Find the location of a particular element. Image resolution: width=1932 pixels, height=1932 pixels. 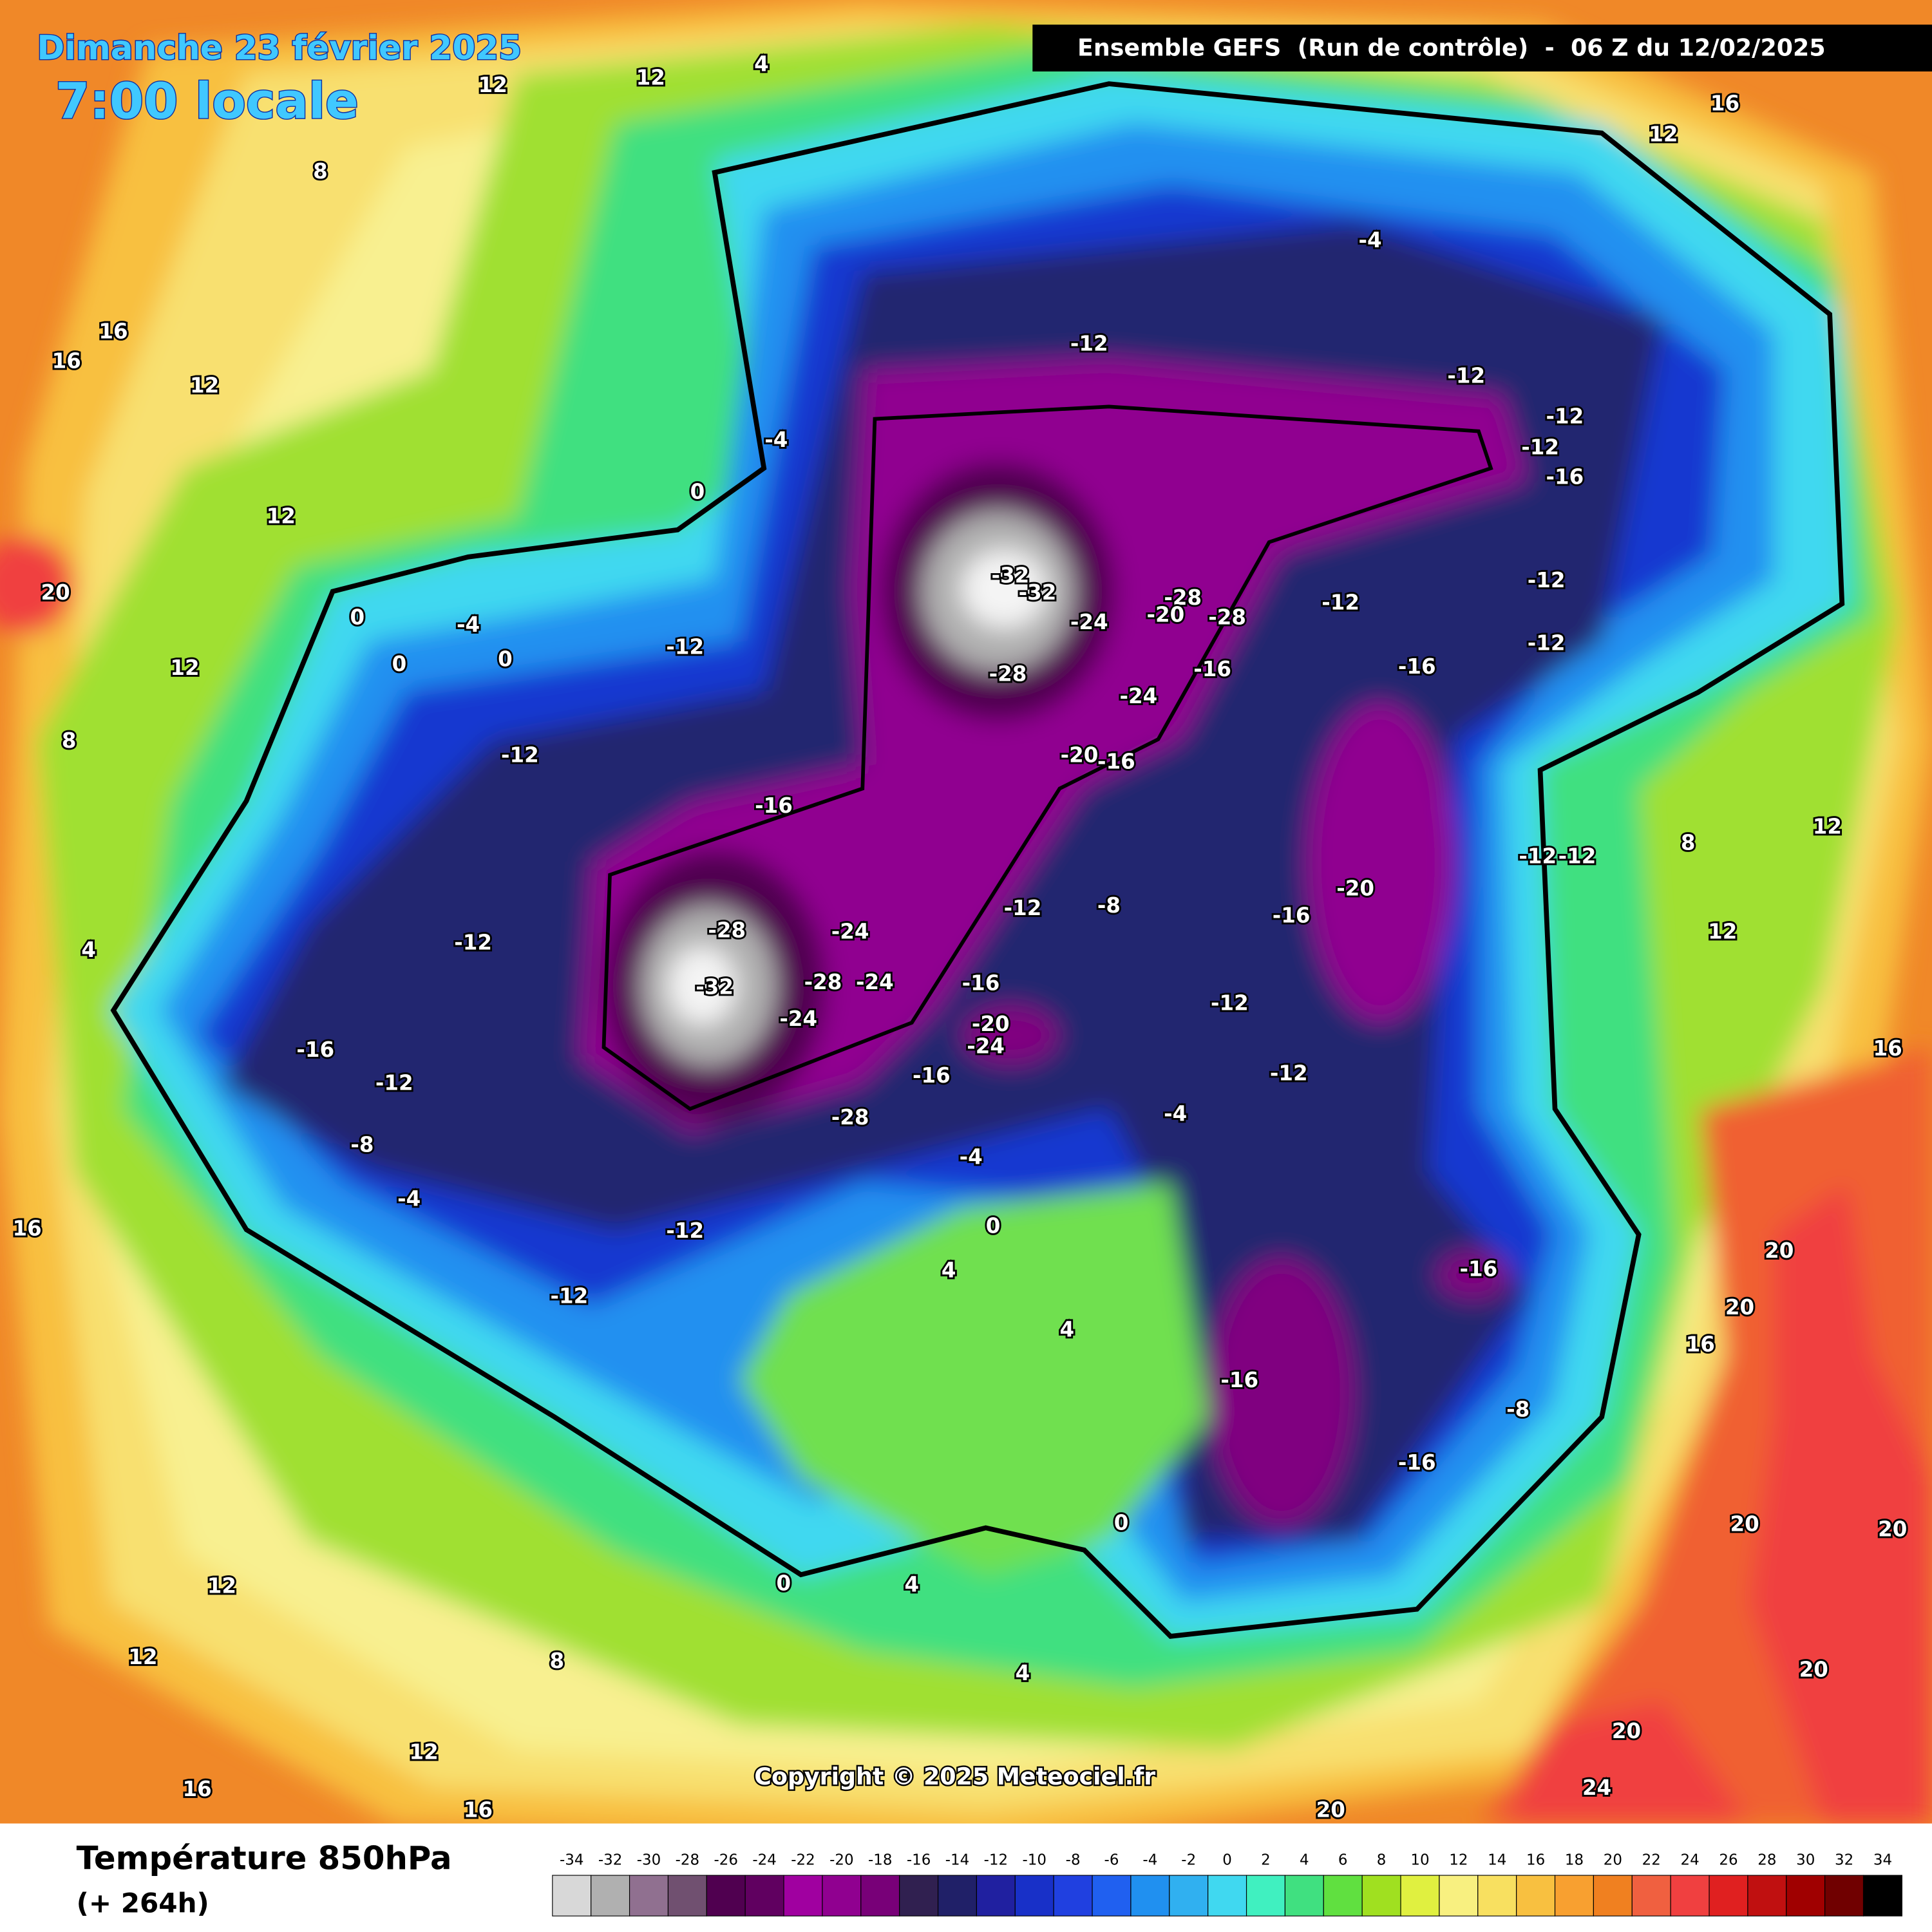

colorbar-label: -16 is located at coordinates (919, 1861).